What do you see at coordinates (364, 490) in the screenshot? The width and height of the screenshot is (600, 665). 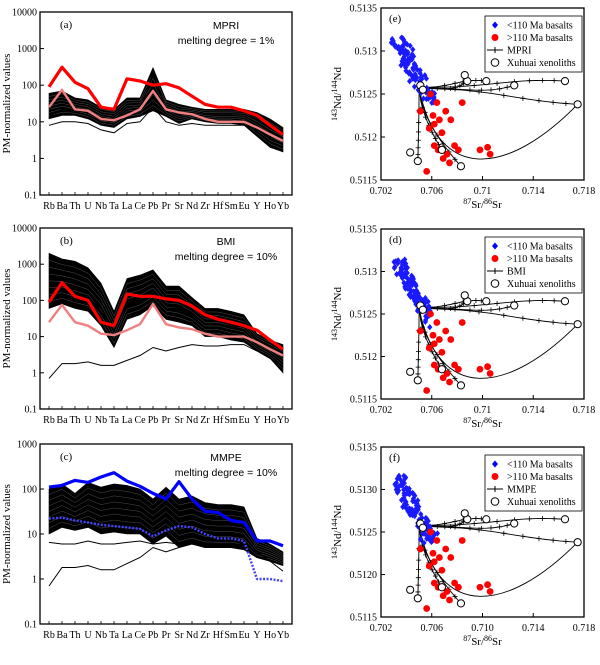 I see `y-tick-label: 0.5130` at bounding box center [364, 490].